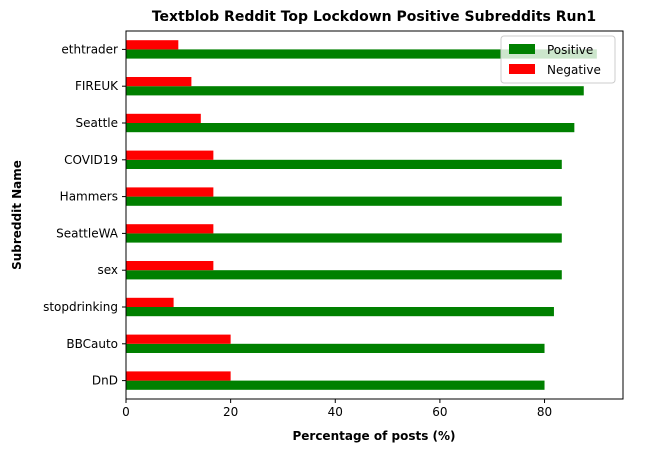  I want to click on legend-swatch-positive, so click(522, 49).